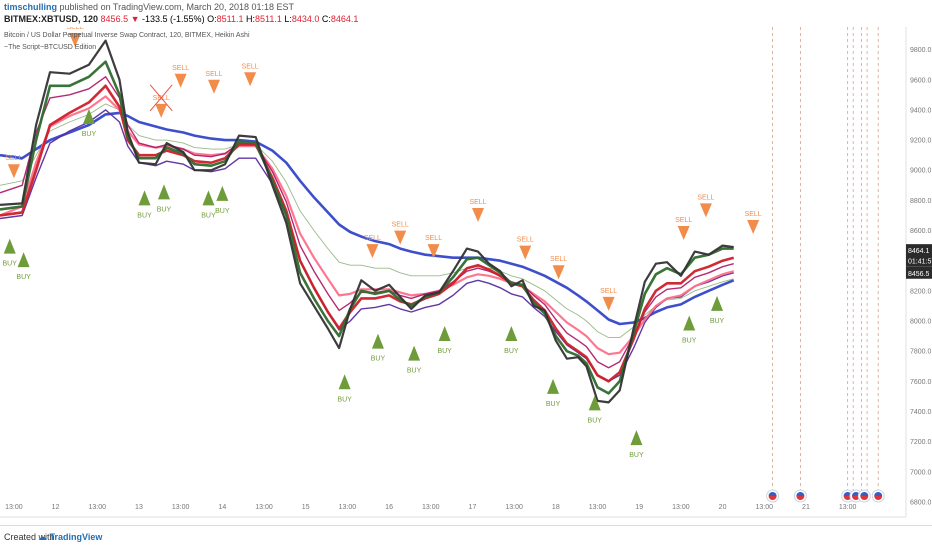 Image resolution: width=932 pixels, height=550 pixels. Describe the element at coordinates (921, 231) in the screenshot. I see `y-tick-label: 8600.0` at that location.